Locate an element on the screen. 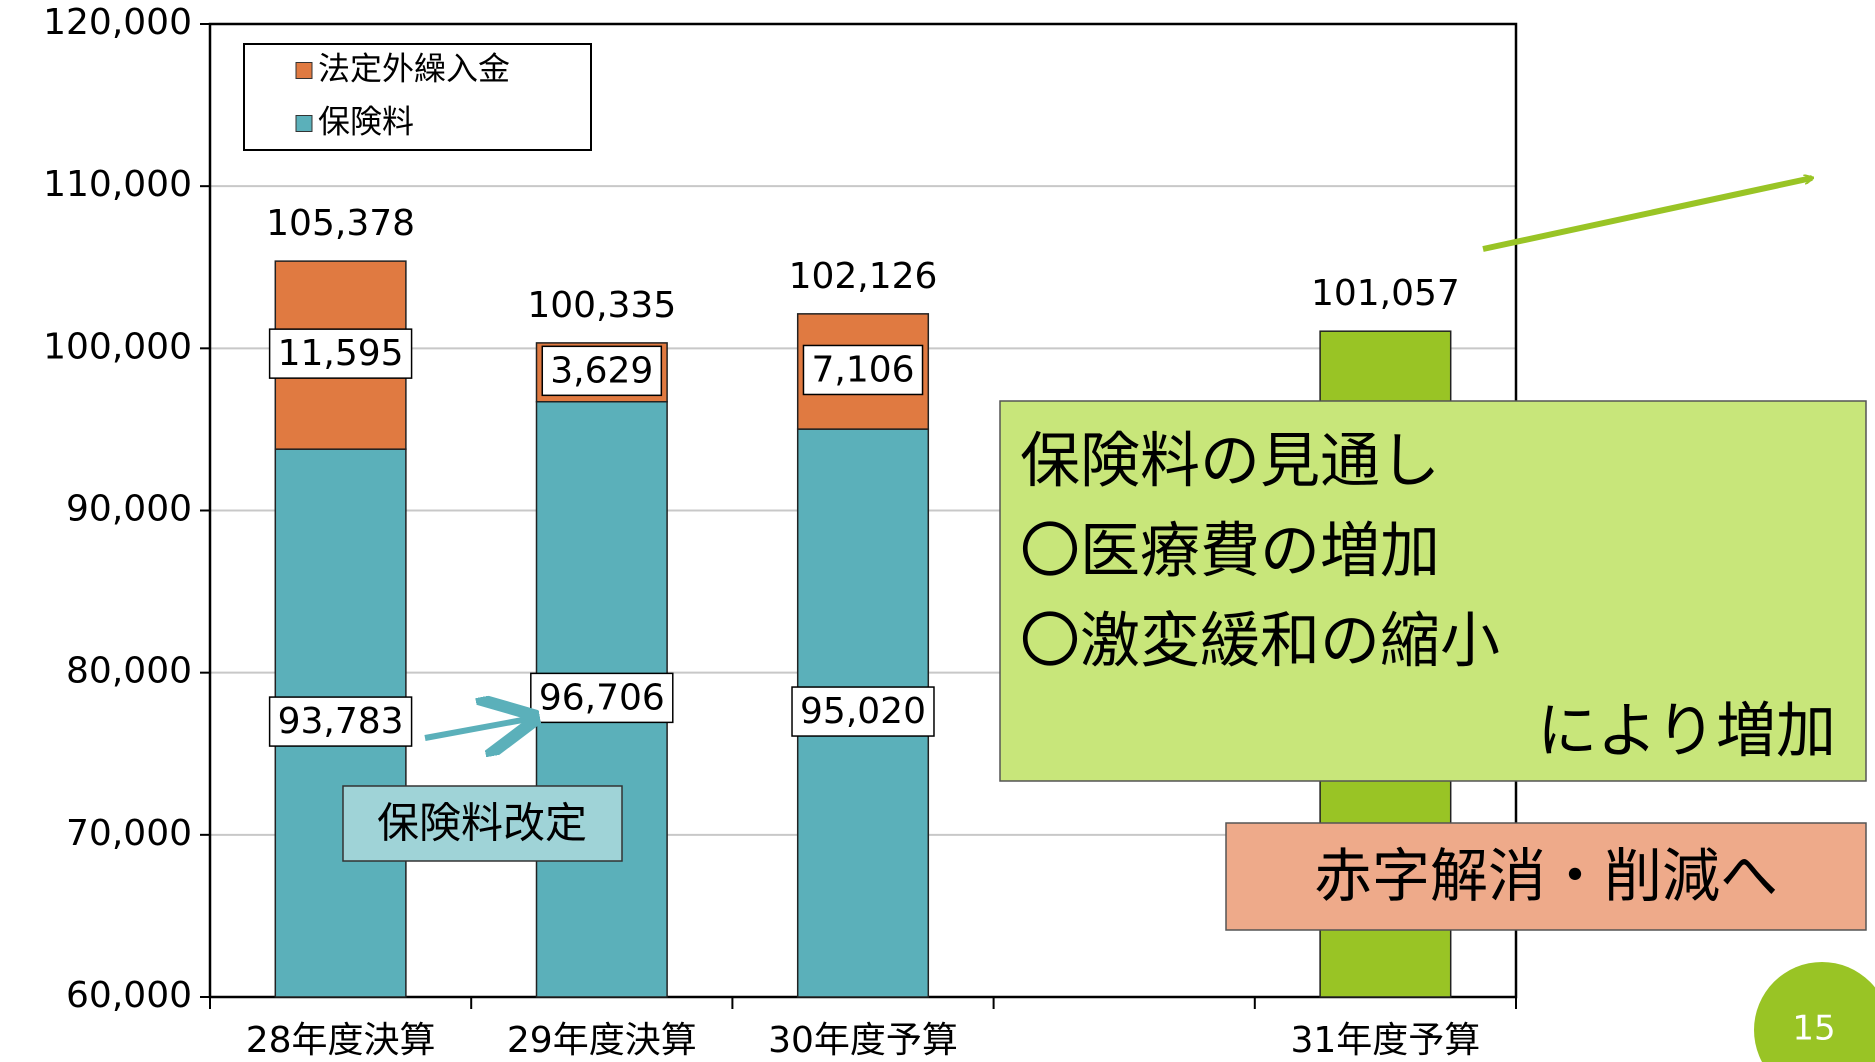 This screenshot has width=1875, height=1062. y-tick-label: 120,000 is located at coordinates (117, 22).